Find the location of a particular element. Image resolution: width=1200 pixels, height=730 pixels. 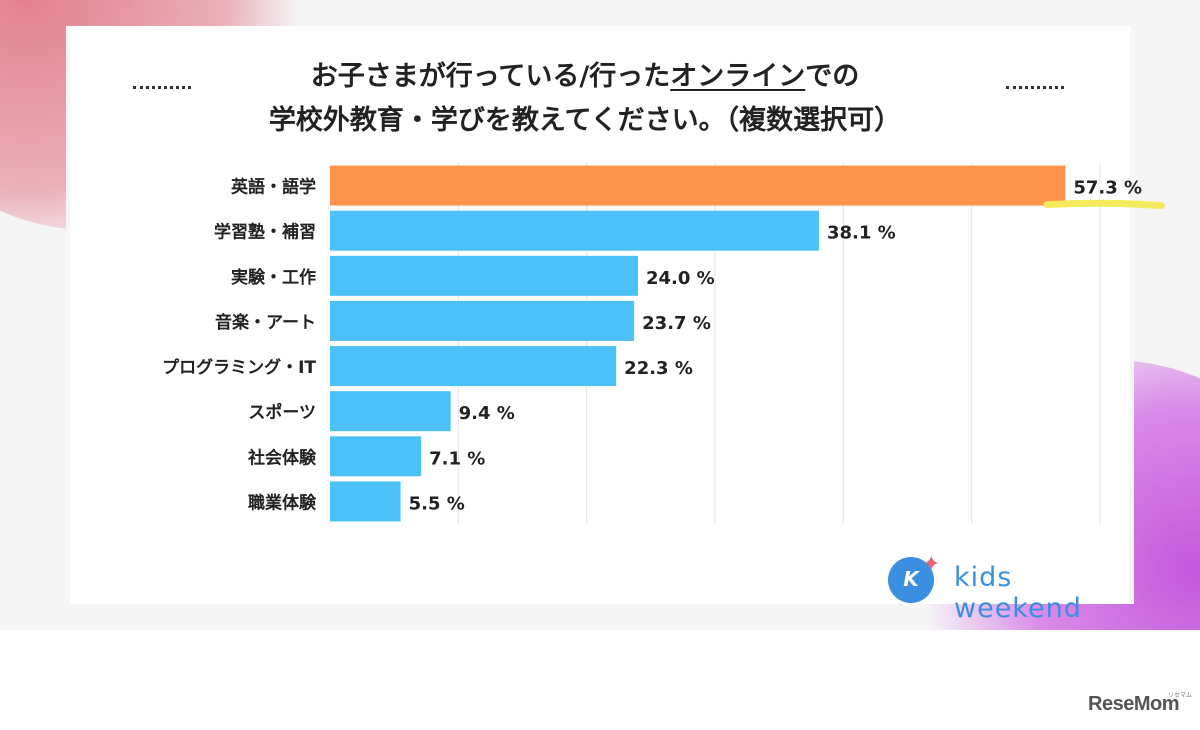

title-line-2: 学校外教育・学びを教えてください。（複数選択可） is located at coordinates (585, 120).